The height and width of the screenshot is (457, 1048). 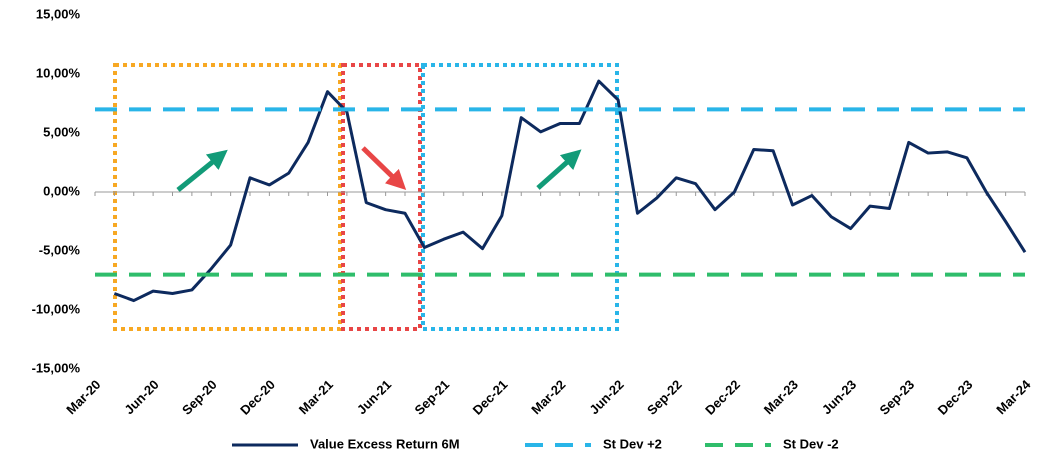 I want to click on y-tick-label: 5,00%, so click(x=61, y=131).